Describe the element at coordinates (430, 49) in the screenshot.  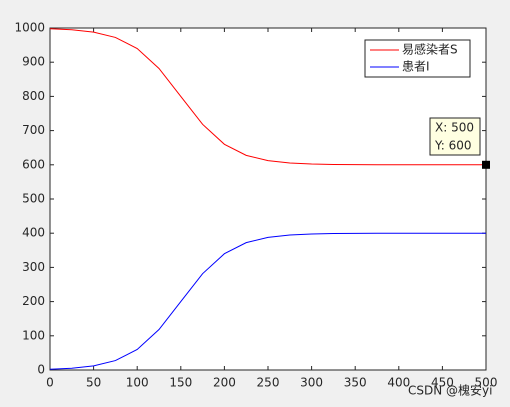
I see `legend-label: 易感染者S` at that location.